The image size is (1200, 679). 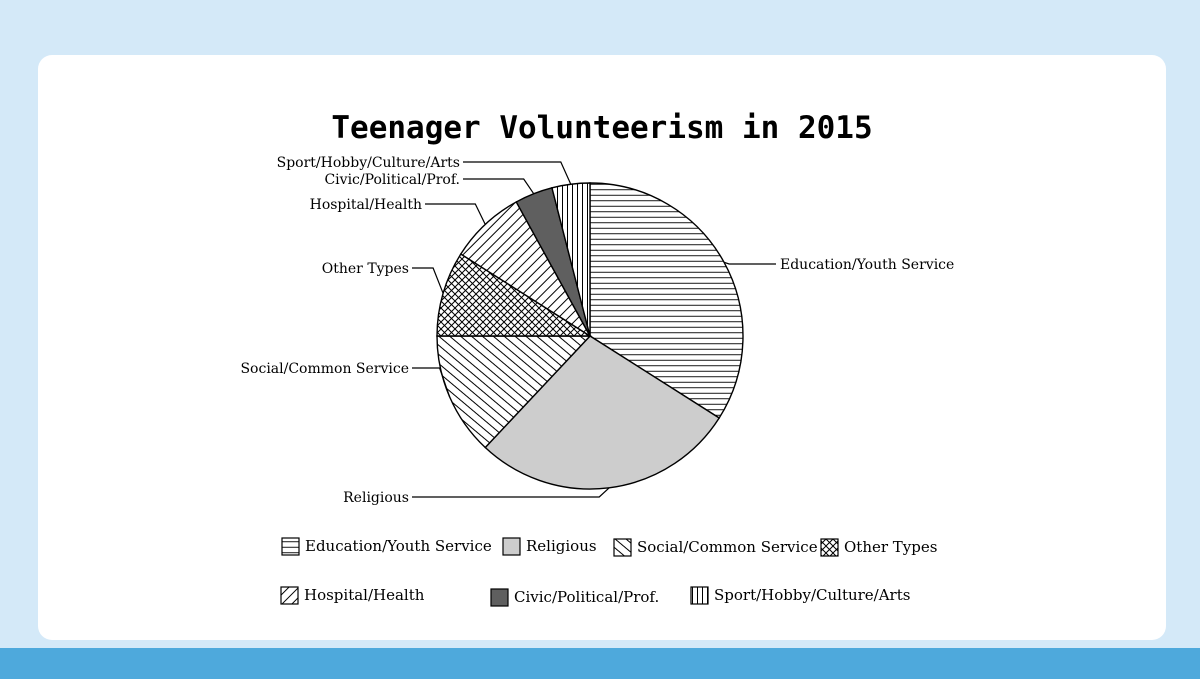 What do you see at coordinates (812, 595) in the screenshot?
I see `legend-label-sport-hobby-culture-arts: Sport/Hobby/Culture/Arts` at bounding box center [812, 595].